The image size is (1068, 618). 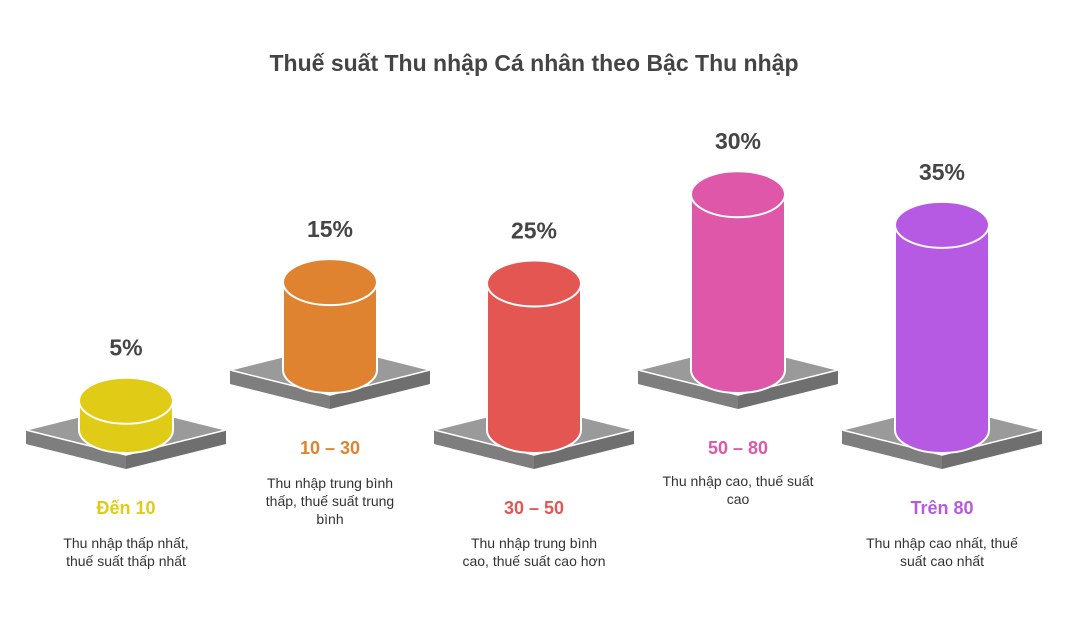 What do you see at coordinates (330, 229) in the screenshot?
I see `data-label-2: 15%` at bounding box center [330, 229].